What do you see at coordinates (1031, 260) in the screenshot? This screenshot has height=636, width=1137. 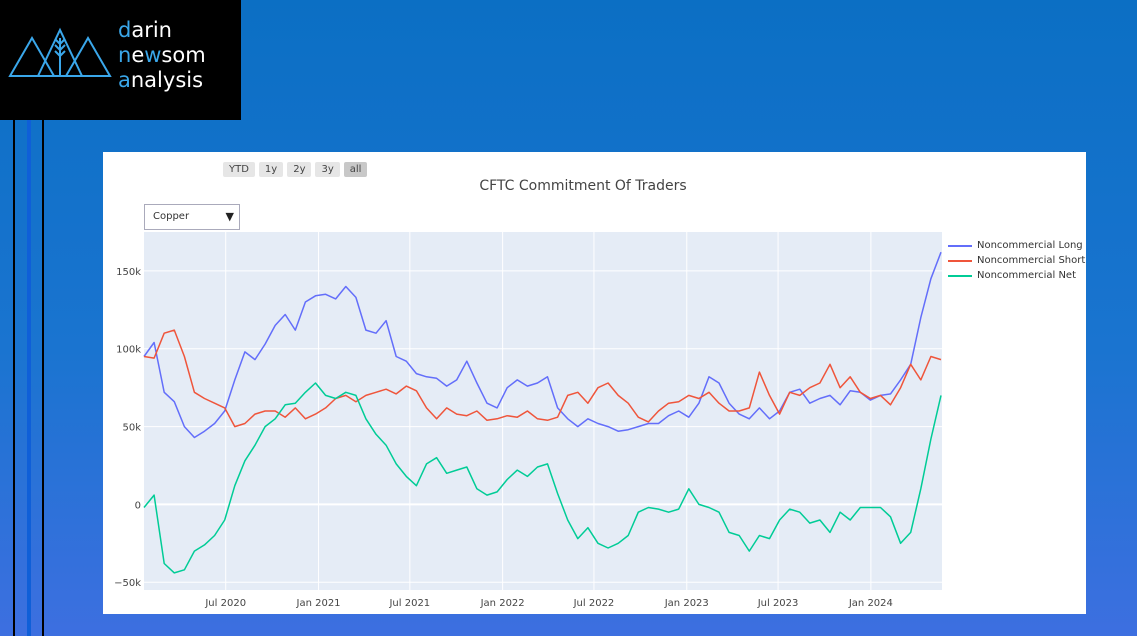 I see `legend-label-short: Noncommercial Short` at bounding box center [1031, 260].